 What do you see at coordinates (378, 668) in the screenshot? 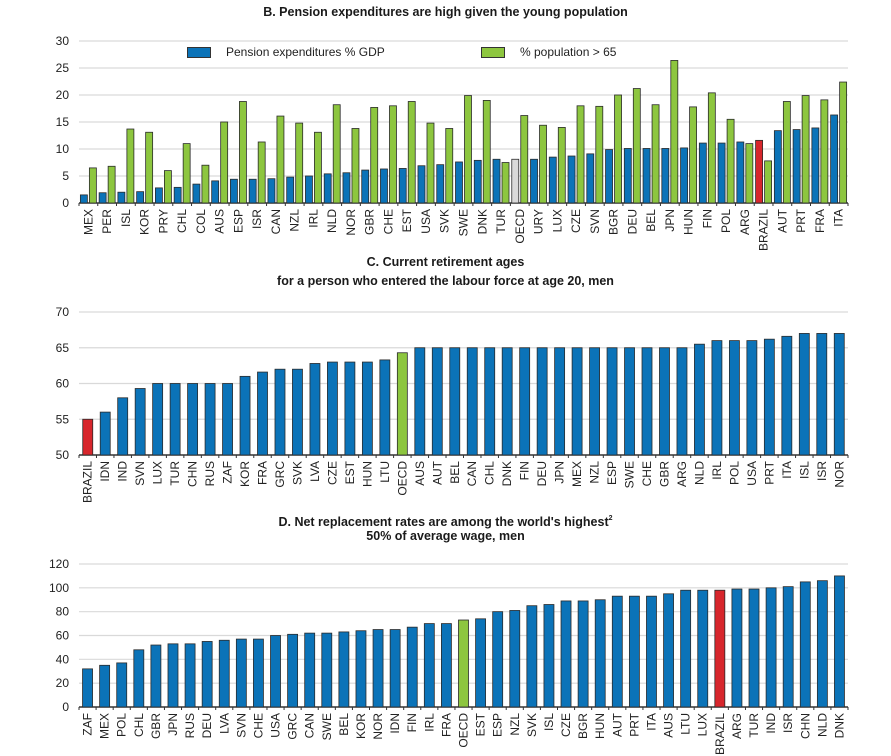
I see `bar-nor-value` at bounding box center [378, 668].